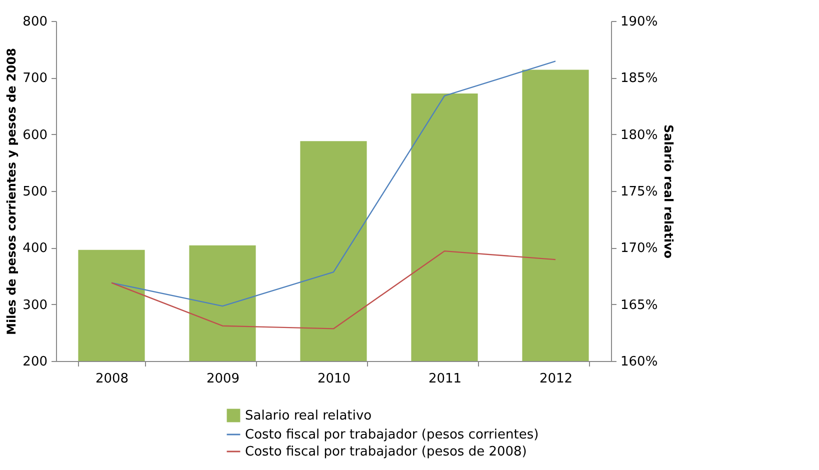 Image resolution: width=819 pixels, height=470 pixels. Describe the element at coordinates (35, 135) in the screenshot. I see `y-tick-label: 600` at that location.